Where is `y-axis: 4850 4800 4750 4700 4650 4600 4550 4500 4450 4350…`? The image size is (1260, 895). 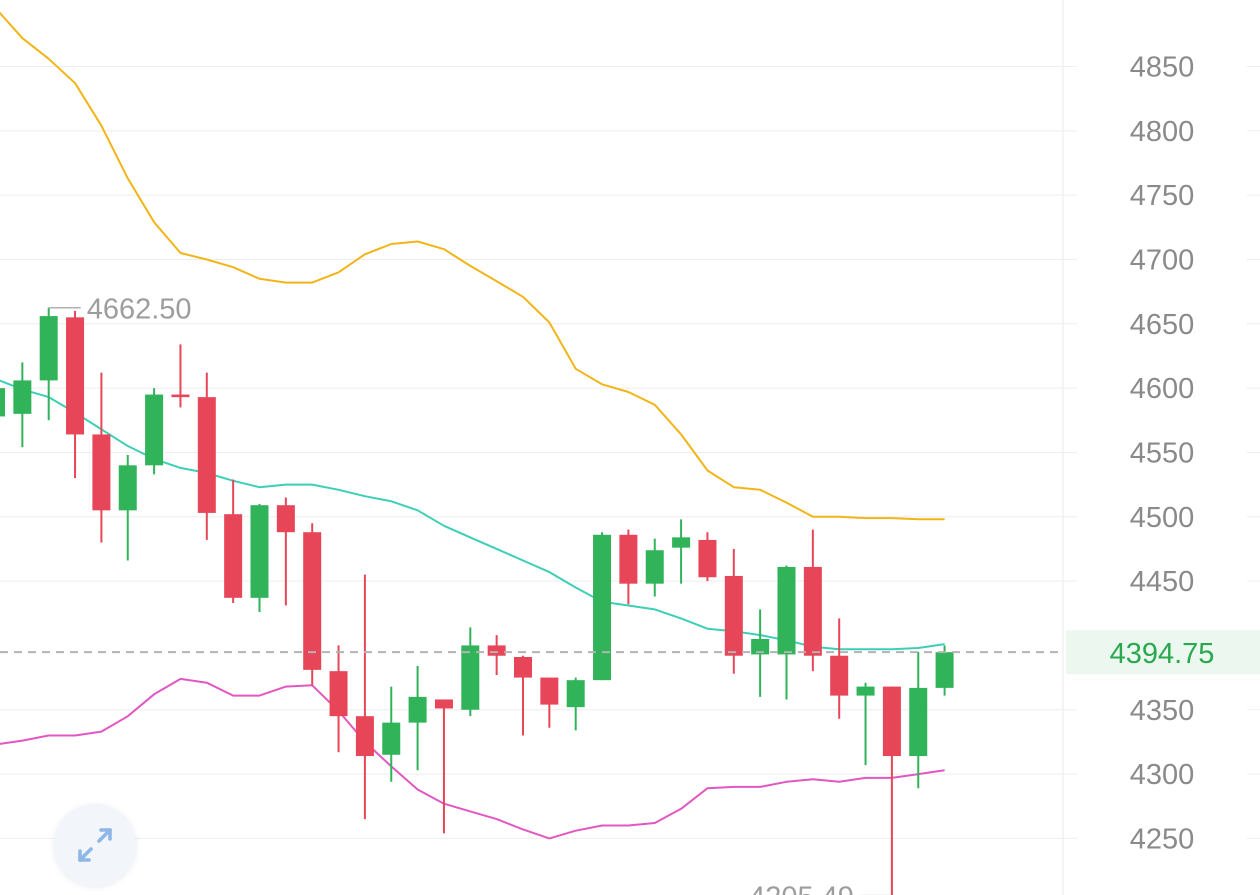
y-axis: 4850 4800 4750 4700 4650 4600 4550 4500 4450 4350… is located at coordinates (1162, 454).